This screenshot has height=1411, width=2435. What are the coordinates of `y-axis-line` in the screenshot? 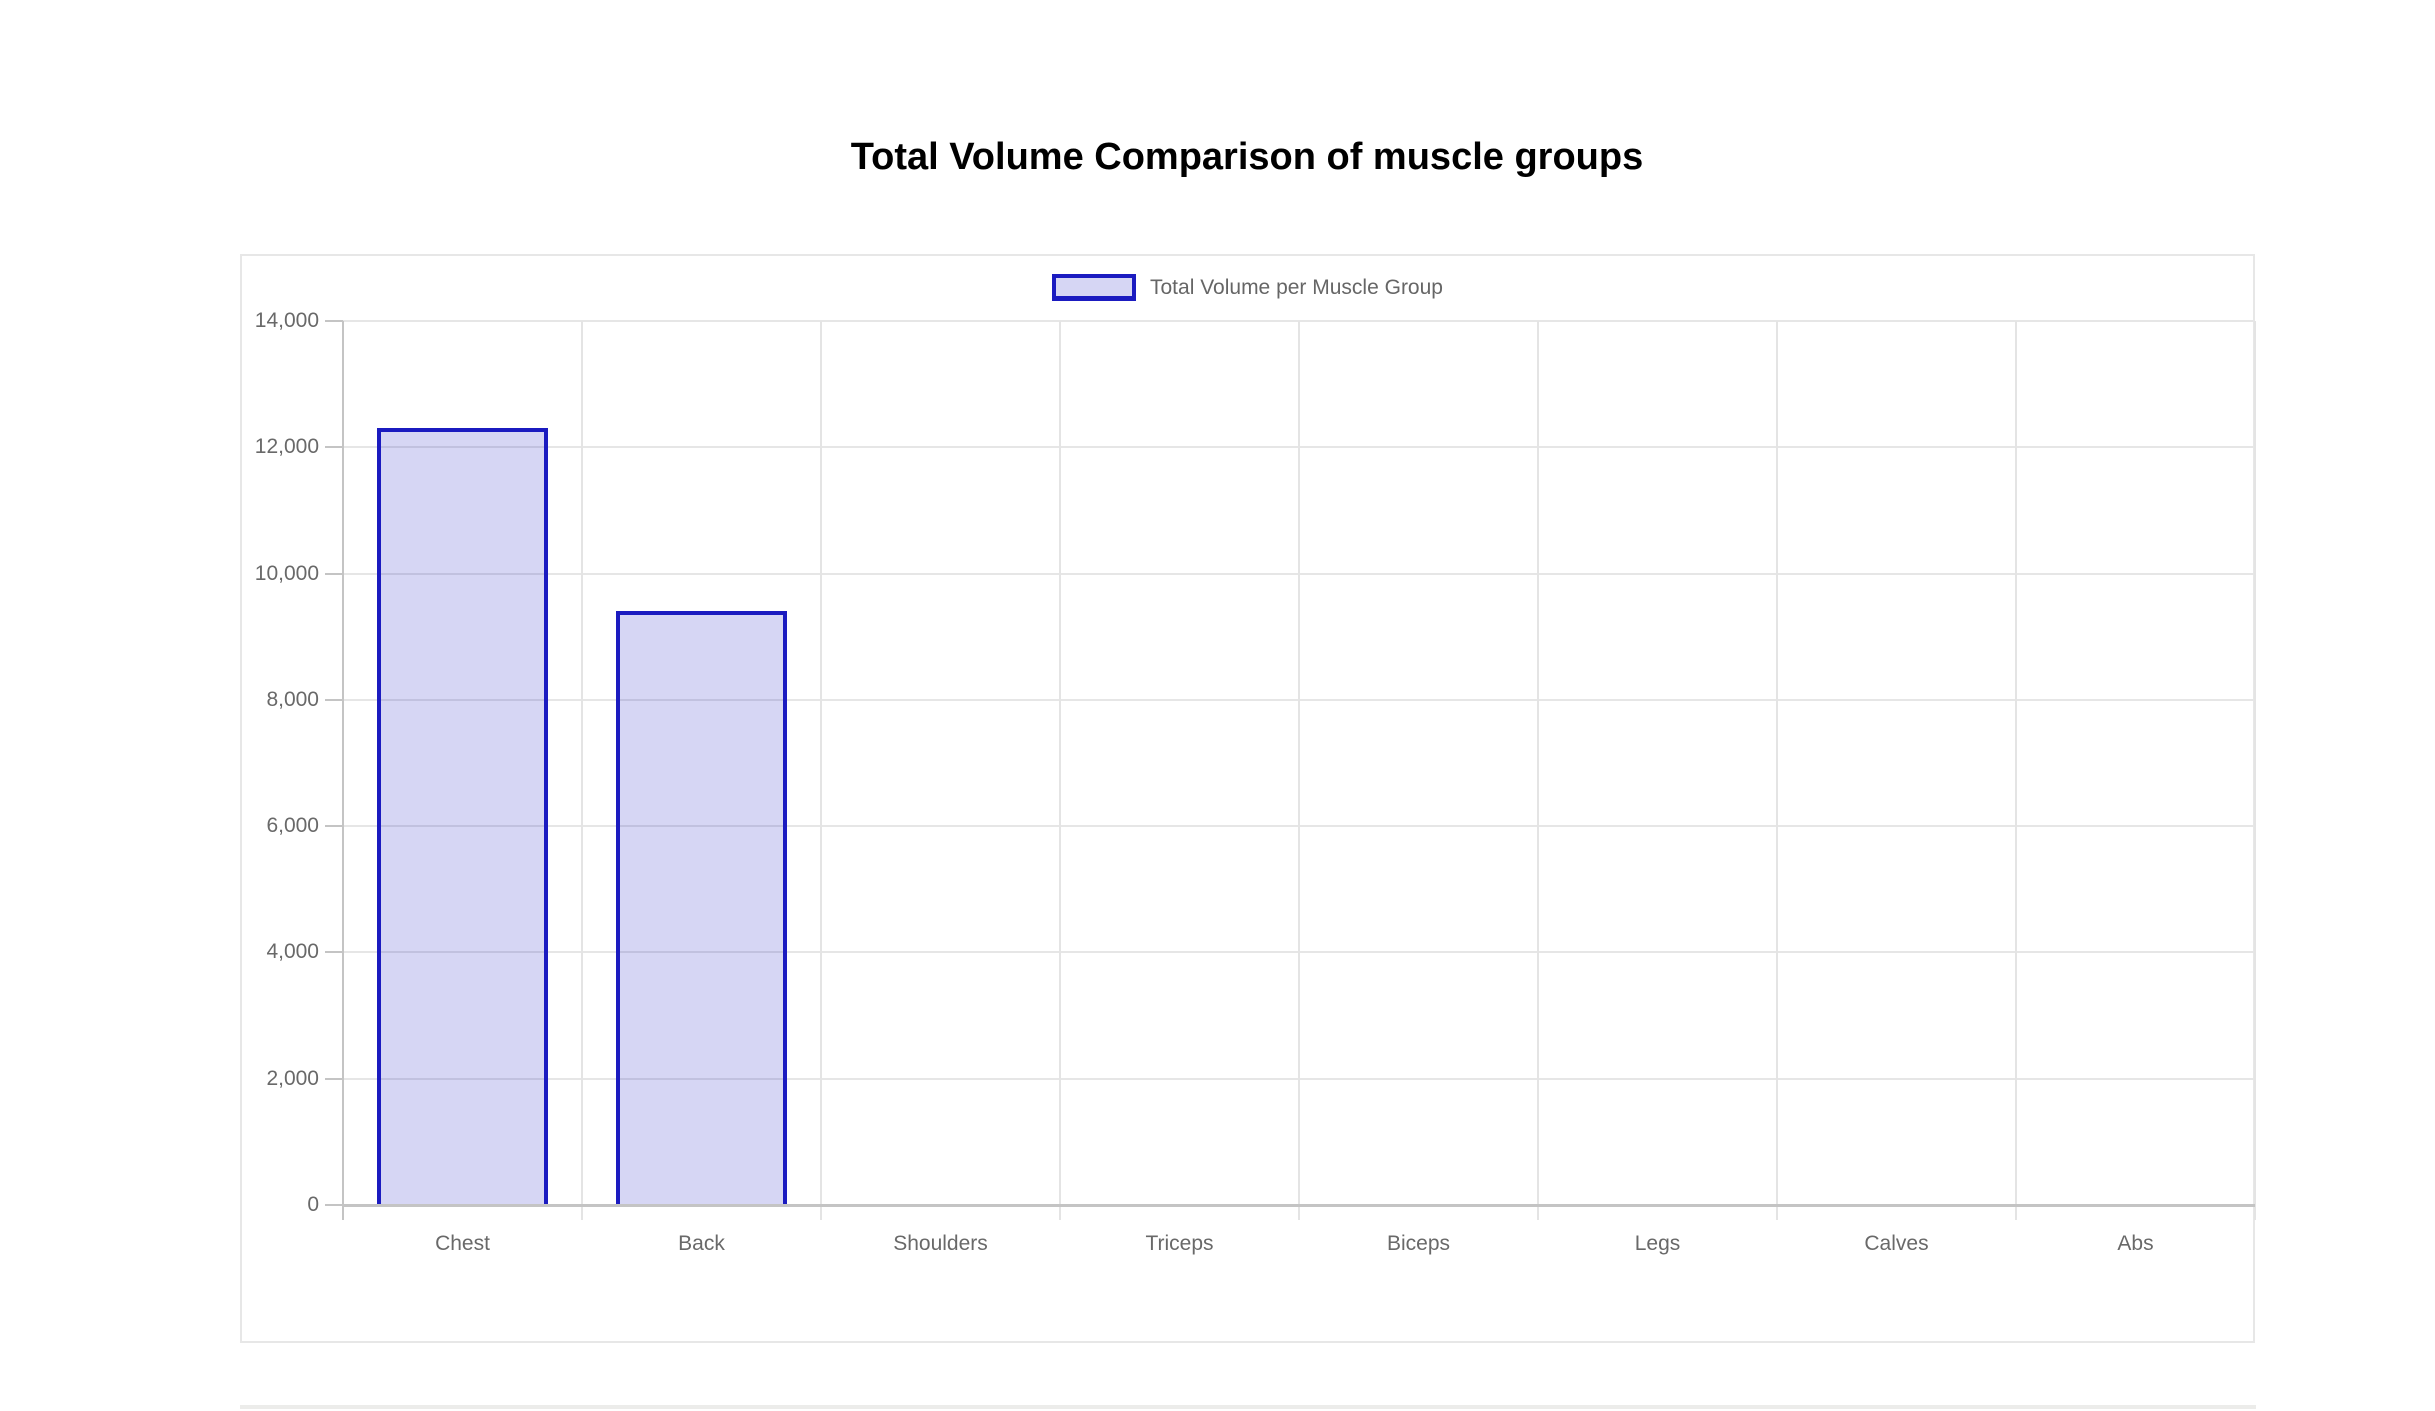 It's located at (343, 770).